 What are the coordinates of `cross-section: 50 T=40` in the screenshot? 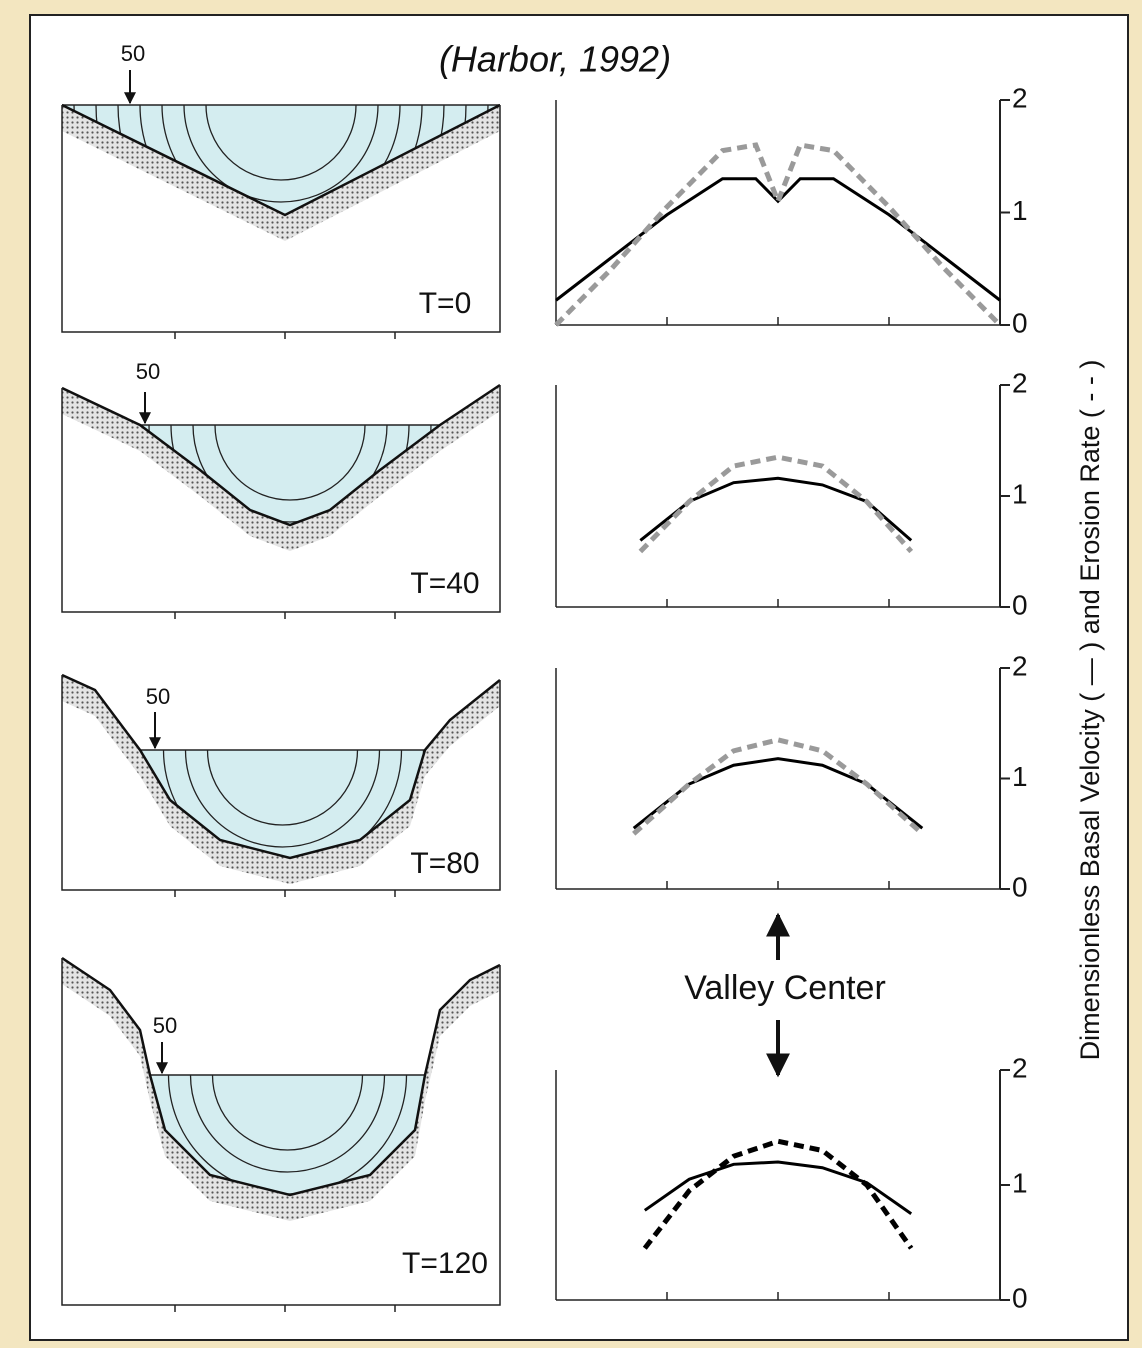 It's located at (281, 489).